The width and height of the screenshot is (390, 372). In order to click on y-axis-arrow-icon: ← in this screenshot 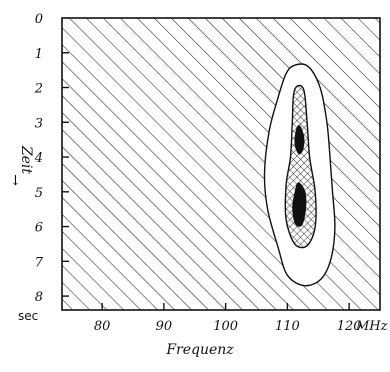, I will do `click(16, 180)`.